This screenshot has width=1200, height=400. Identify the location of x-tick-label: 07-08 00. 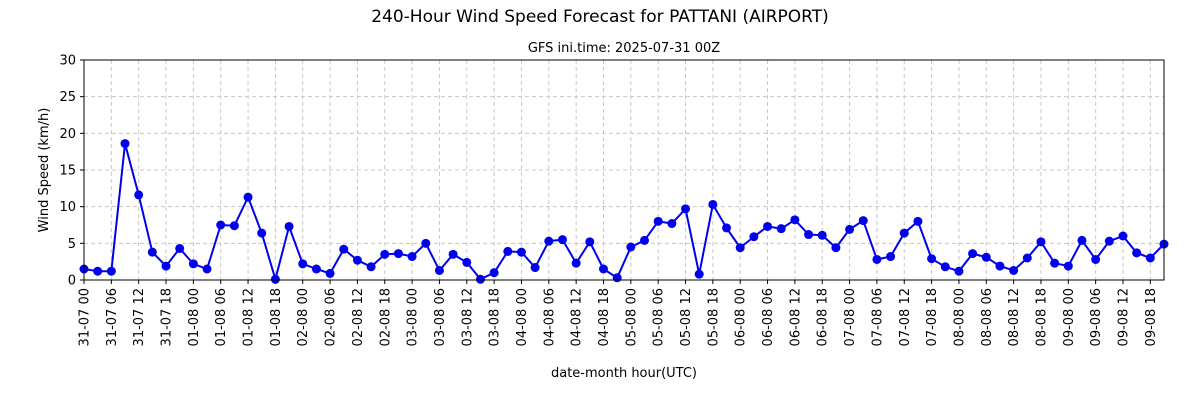
(850, 317).